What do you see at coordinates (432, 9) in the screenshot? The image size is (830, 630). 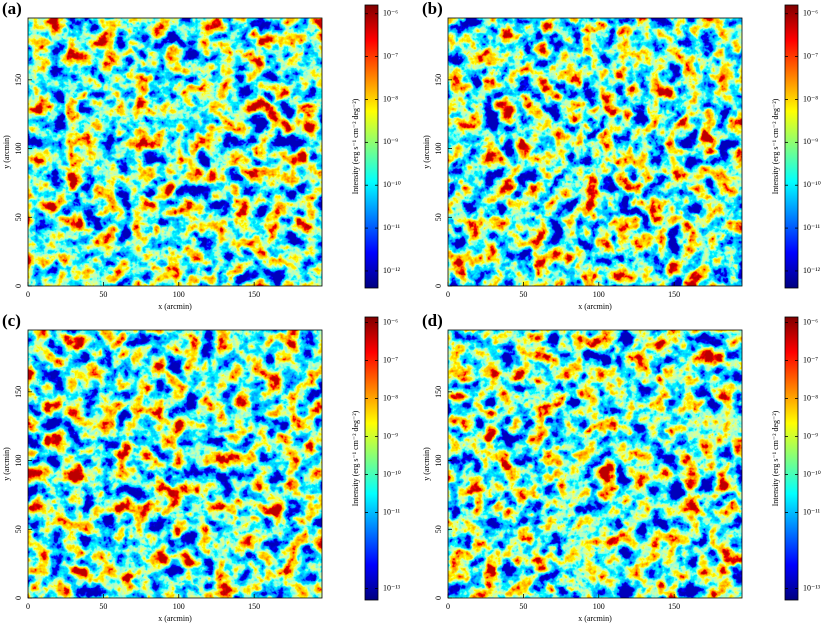 I see `panel-label: (b)` at bounding box center [432, 9].